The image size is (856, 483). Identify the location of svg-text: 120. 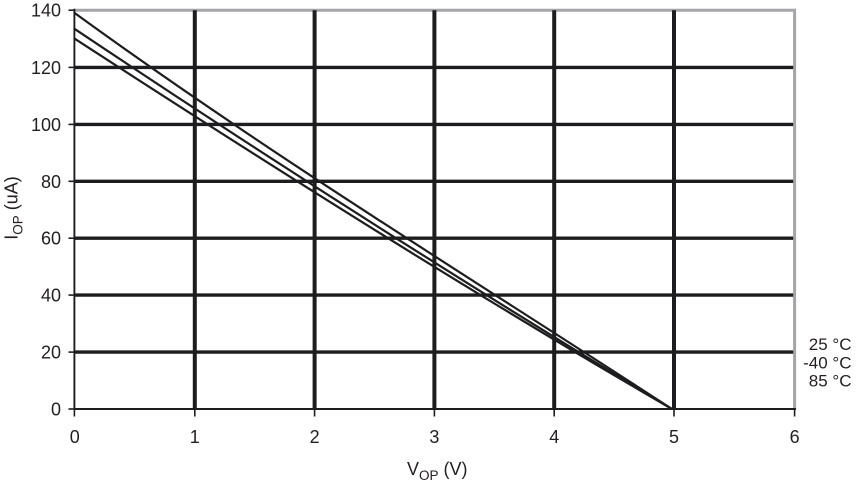
(46, 68).